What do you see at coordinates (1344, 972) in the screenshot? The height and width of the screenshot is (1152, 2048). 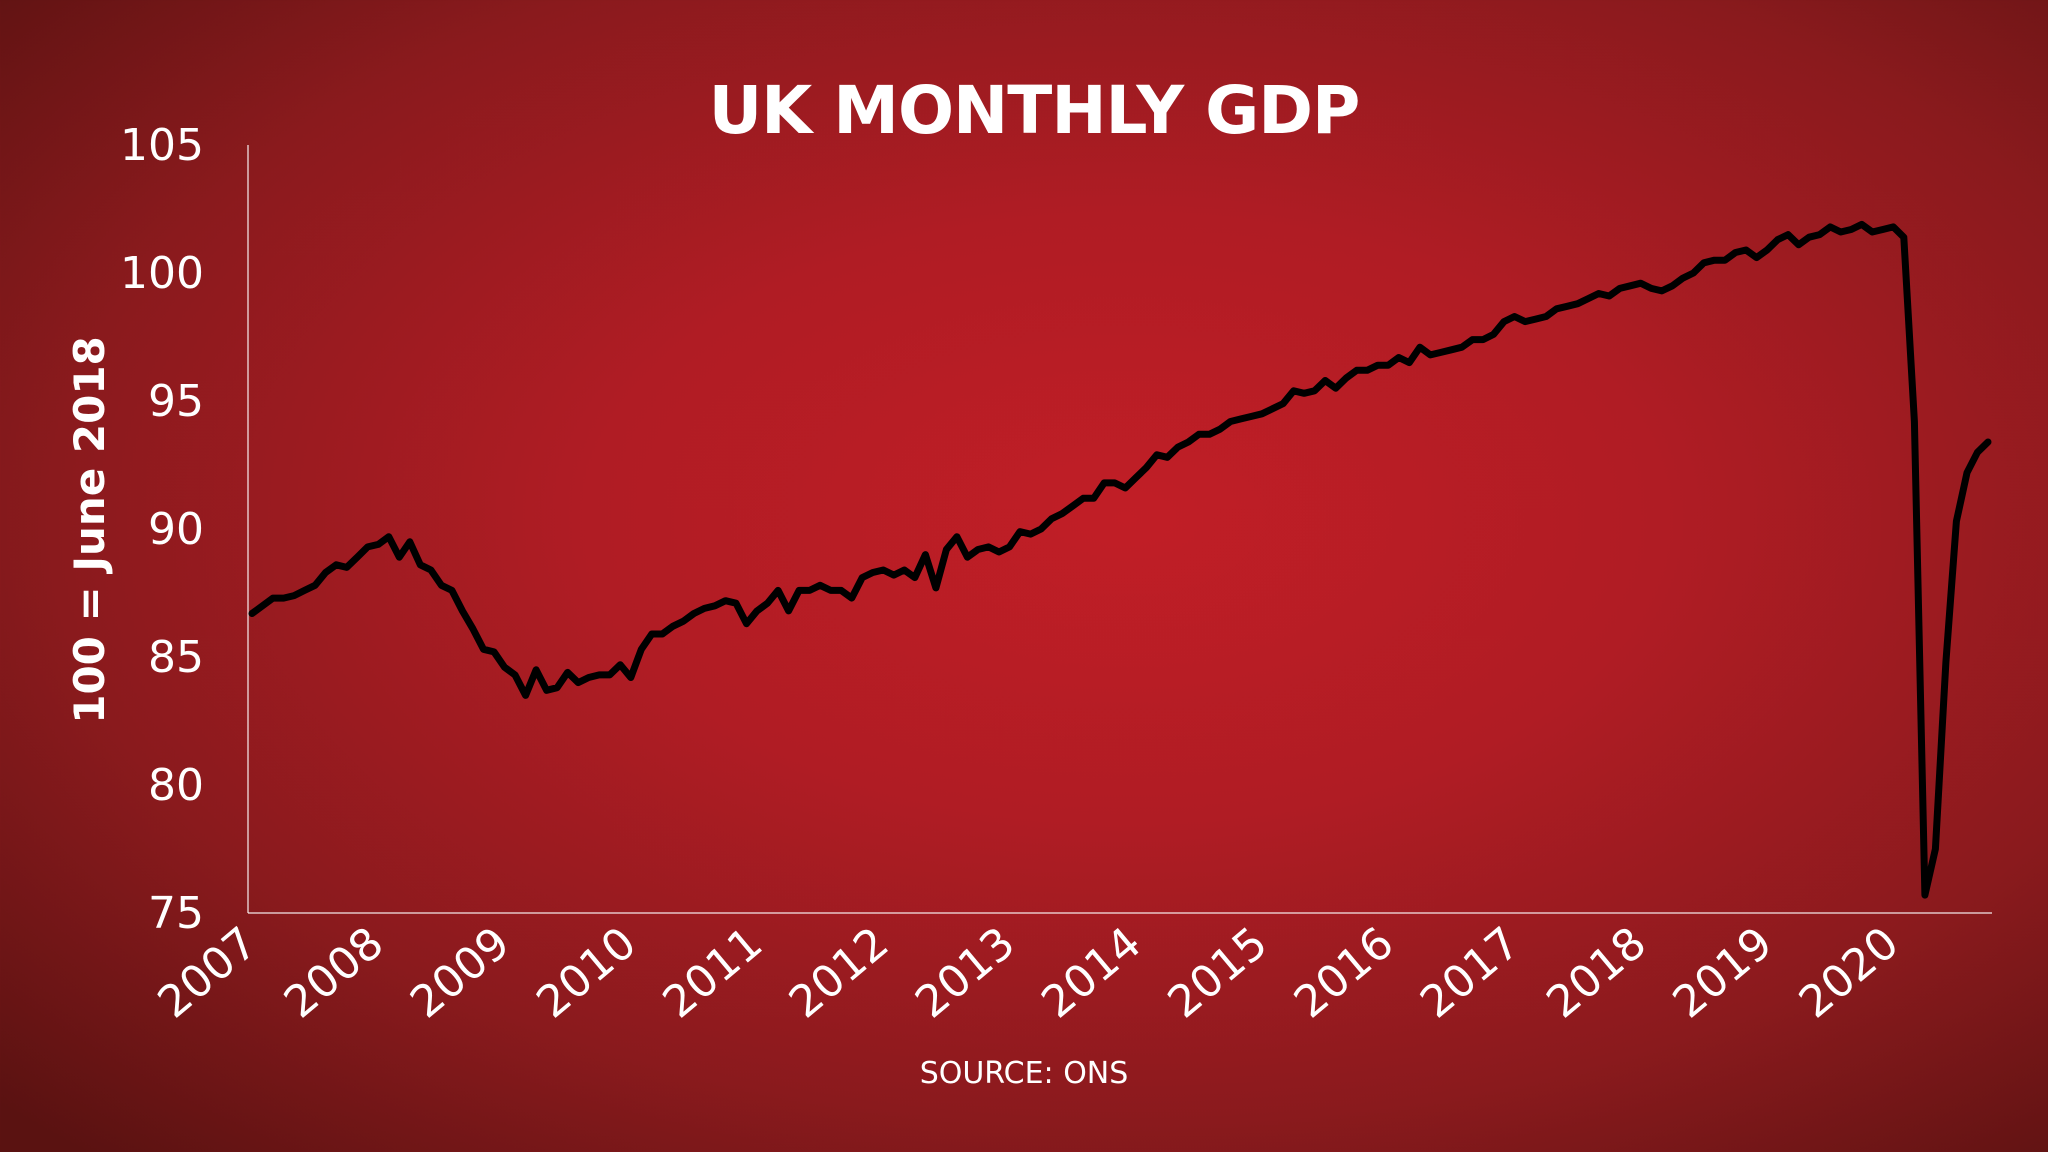 I see `x-tick-label: 2016` at bounding box center [1344, 972].